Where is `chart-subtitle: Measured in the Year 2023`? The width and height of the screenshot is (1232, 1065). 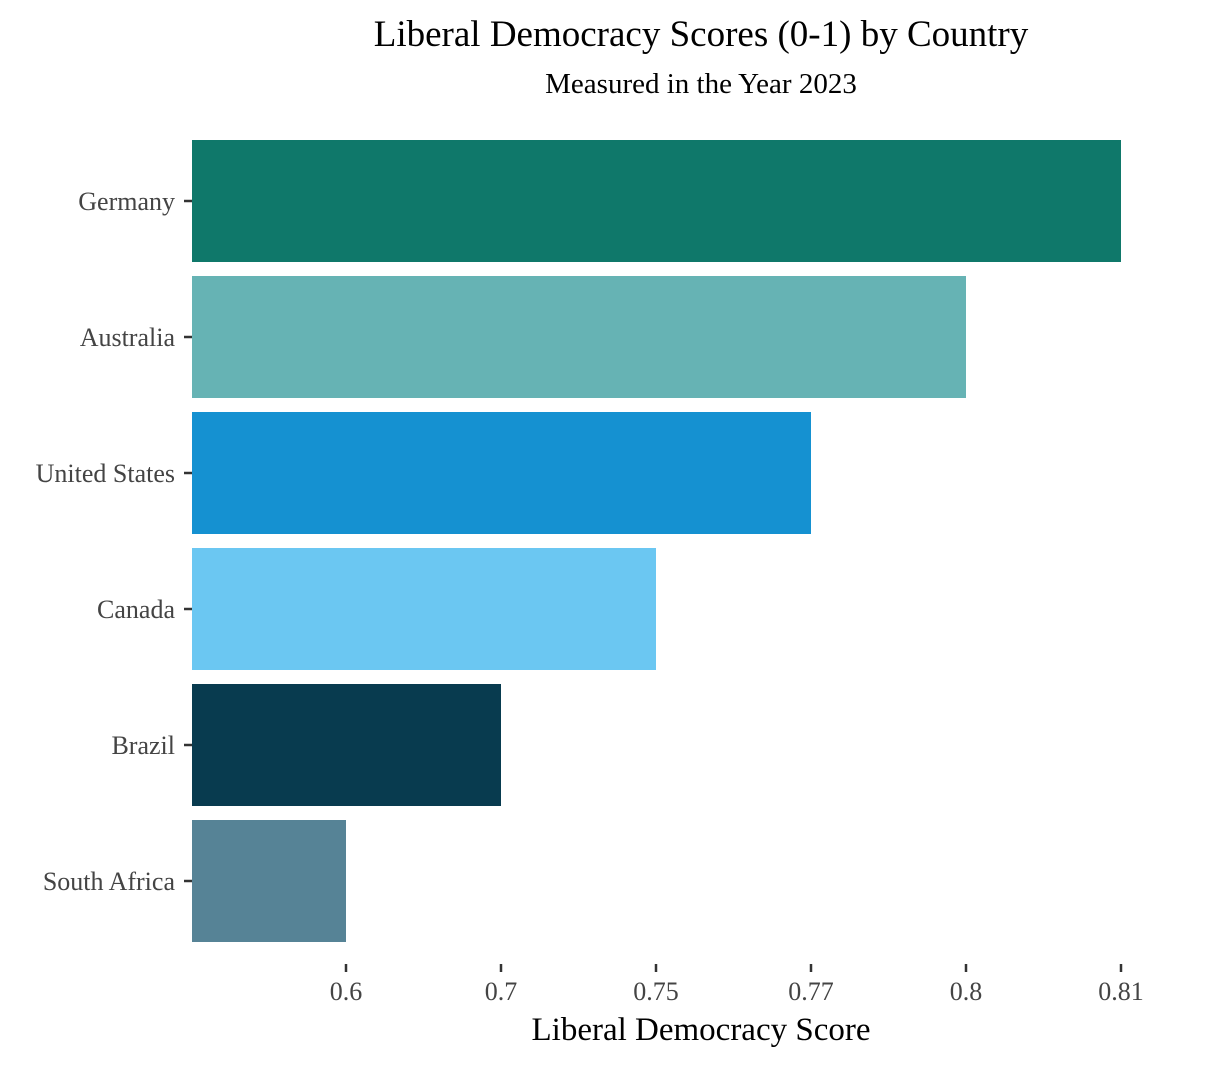 chart-subtitle: Measured in the Year 2023 is located at coordinates (701, 84).